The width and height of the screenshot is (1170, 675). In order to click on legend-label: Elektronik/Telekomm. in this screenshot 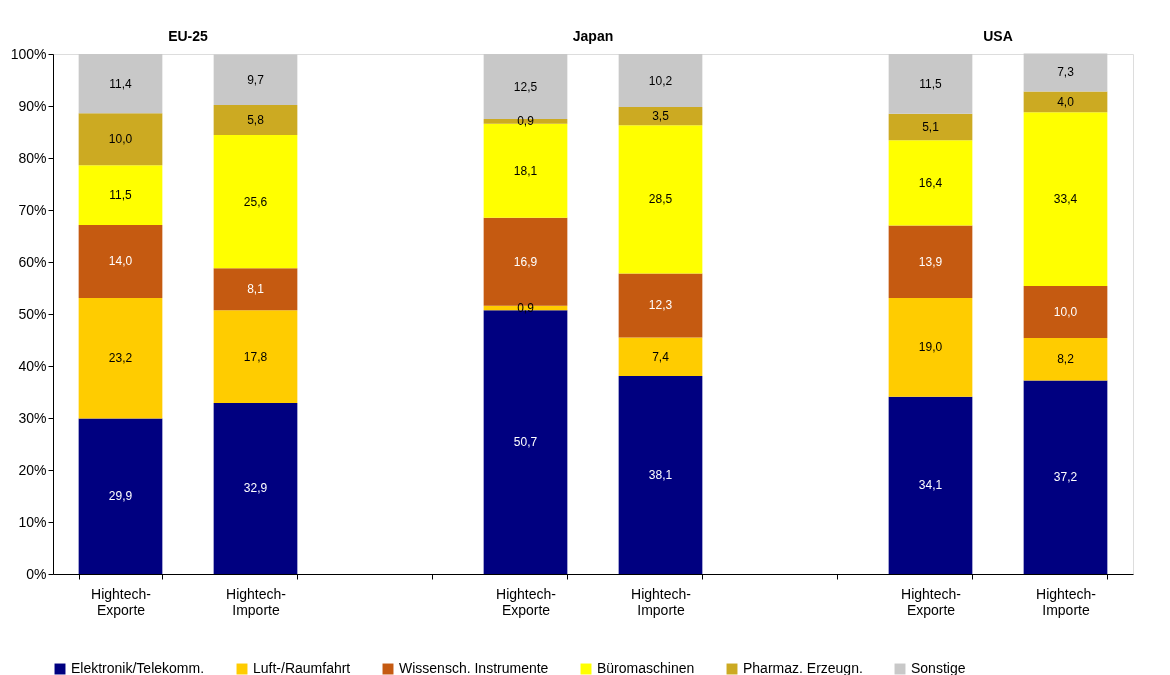, I will do `click(138, 667)`.